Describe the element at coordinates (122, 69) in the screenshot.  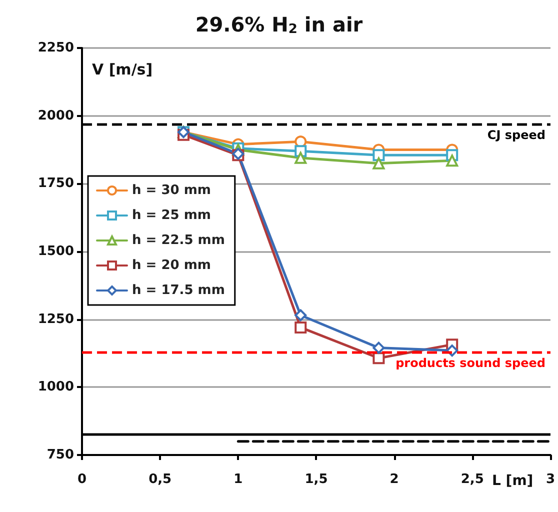
I see `y-axis-title: V [m/s]` at that location.